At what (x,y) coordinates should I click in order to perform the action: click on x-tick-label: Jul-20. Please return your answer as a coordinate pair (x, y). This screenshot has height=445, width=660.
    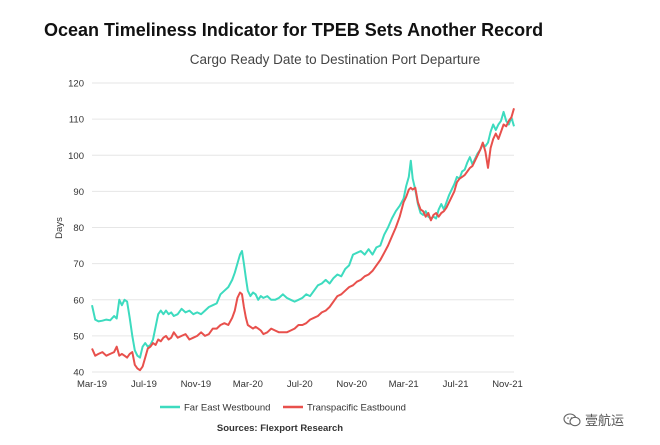
    Looking at the image, I should click on (300, 384).